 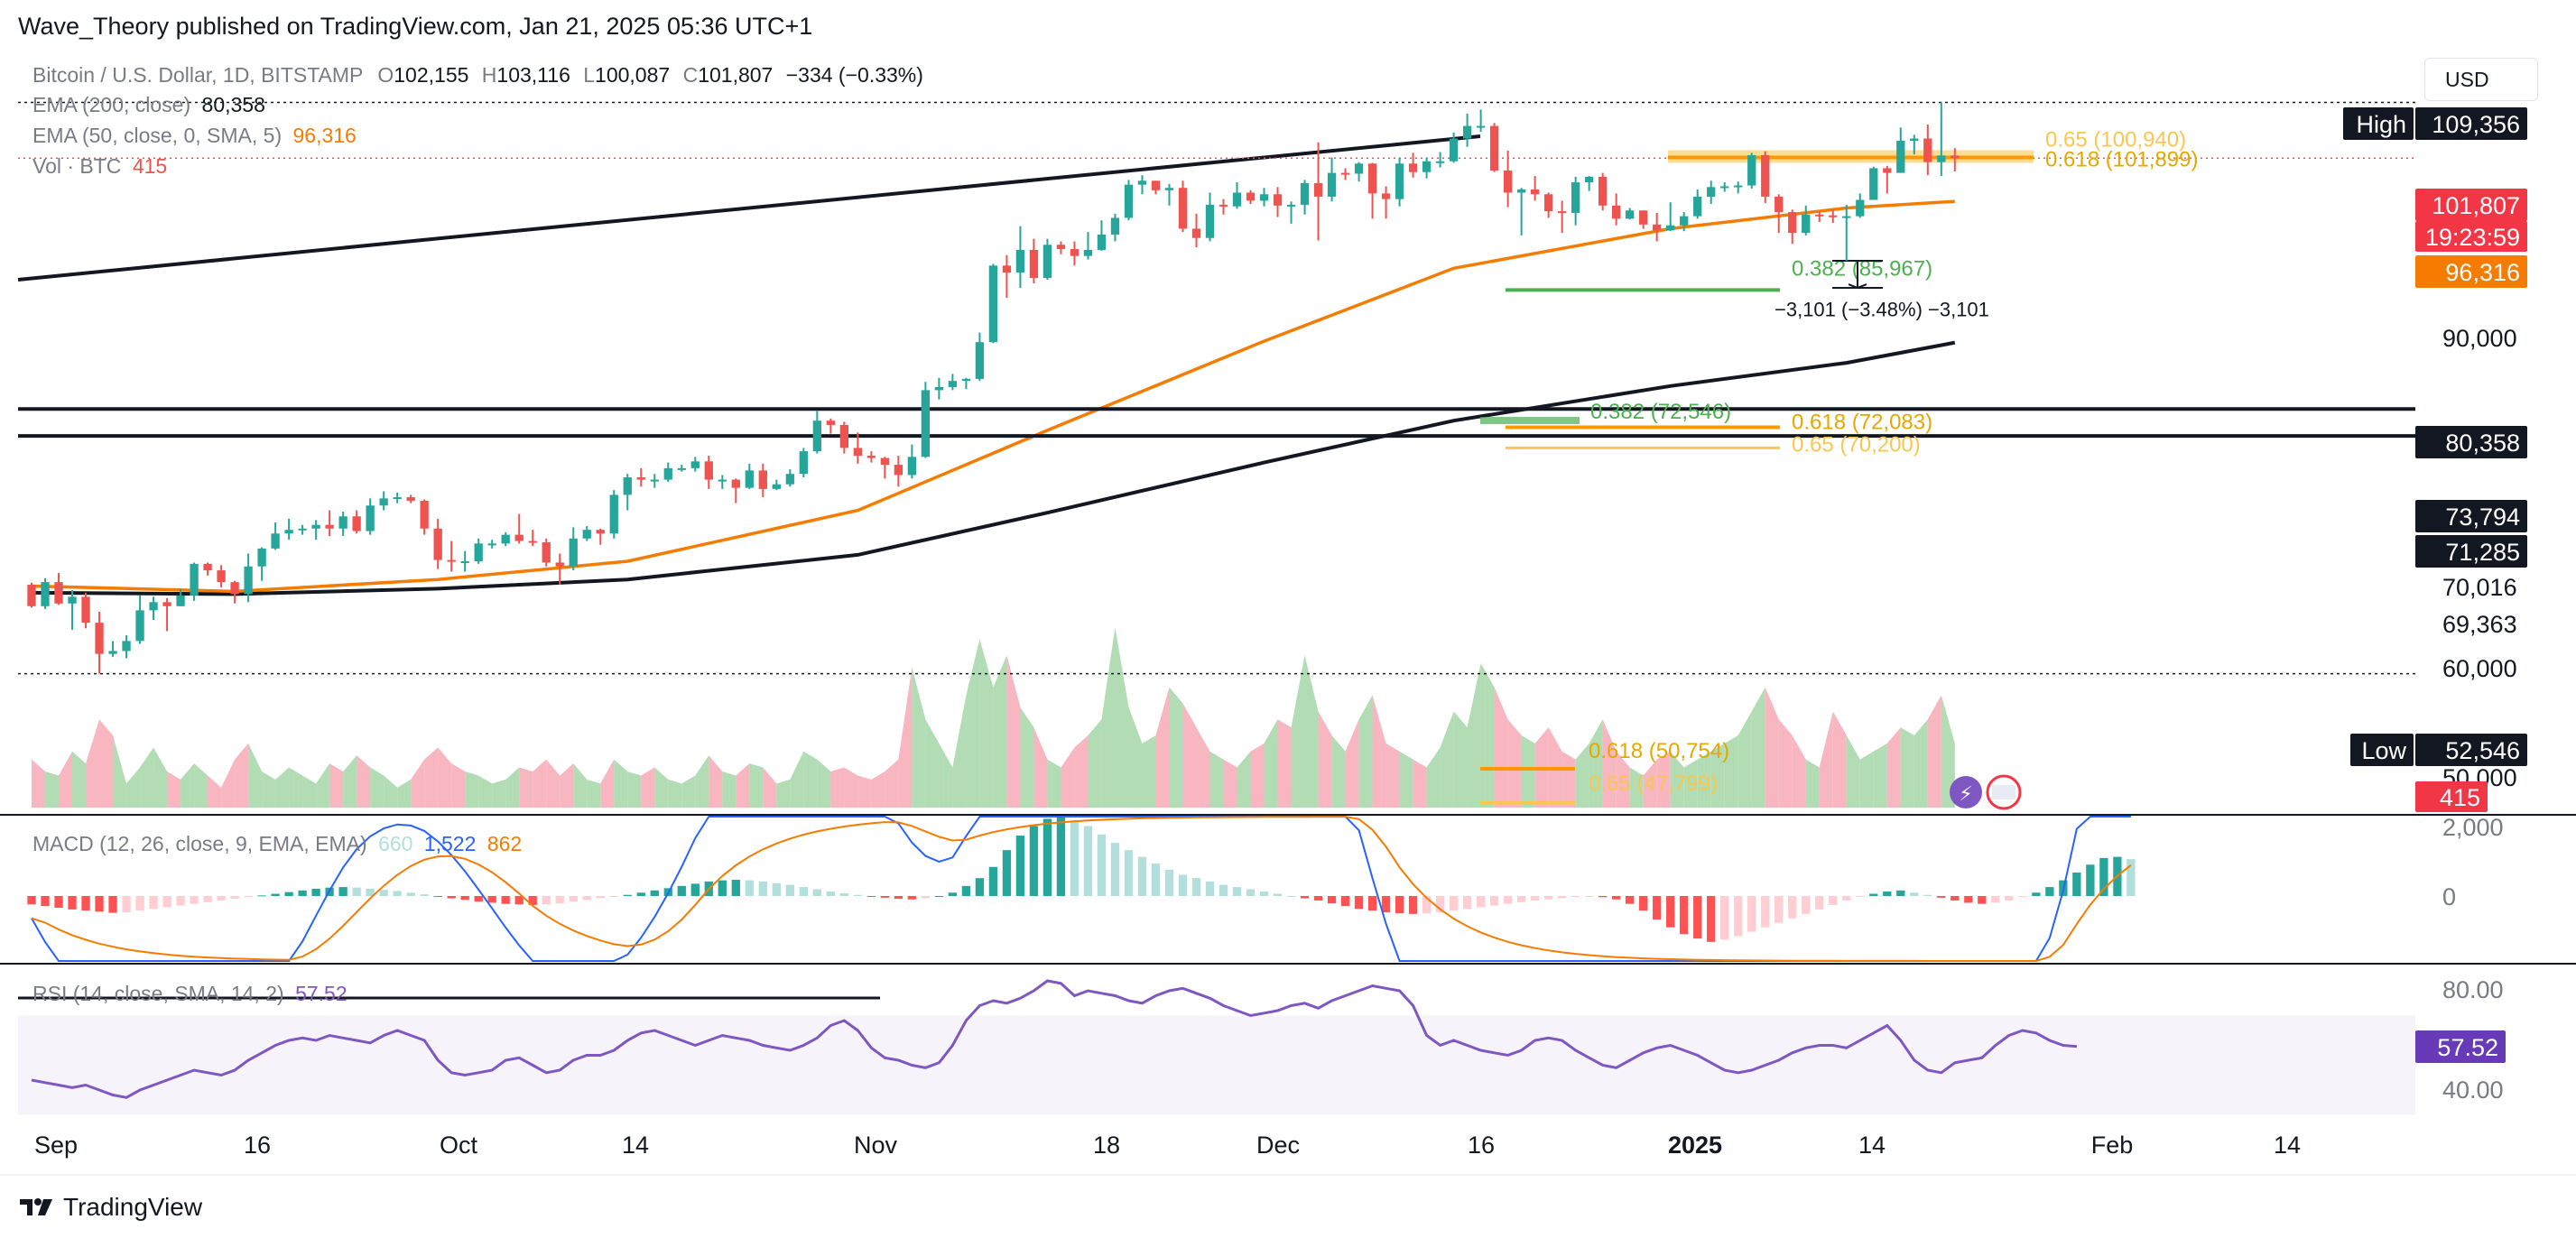 I want to click on rsi-legend: RSI (14, close, SMA, 14, 2) 57.52, so click(x=189, y=993).